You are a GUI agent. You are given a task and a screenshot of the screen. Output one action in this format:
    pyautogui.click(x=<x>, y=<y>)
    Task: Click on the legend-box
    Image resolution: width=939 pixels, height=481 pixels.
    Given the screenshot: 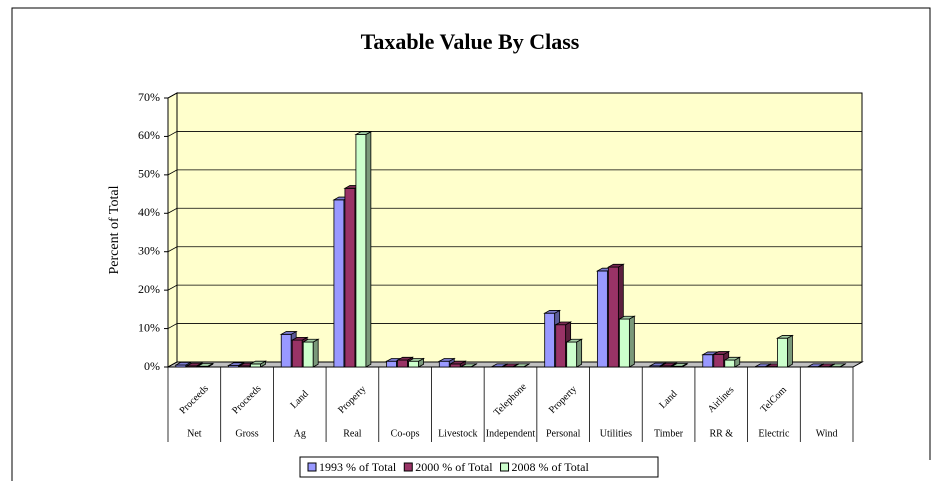 What is the action you would take?
    pyautogui.click(x=479, y=467)
    